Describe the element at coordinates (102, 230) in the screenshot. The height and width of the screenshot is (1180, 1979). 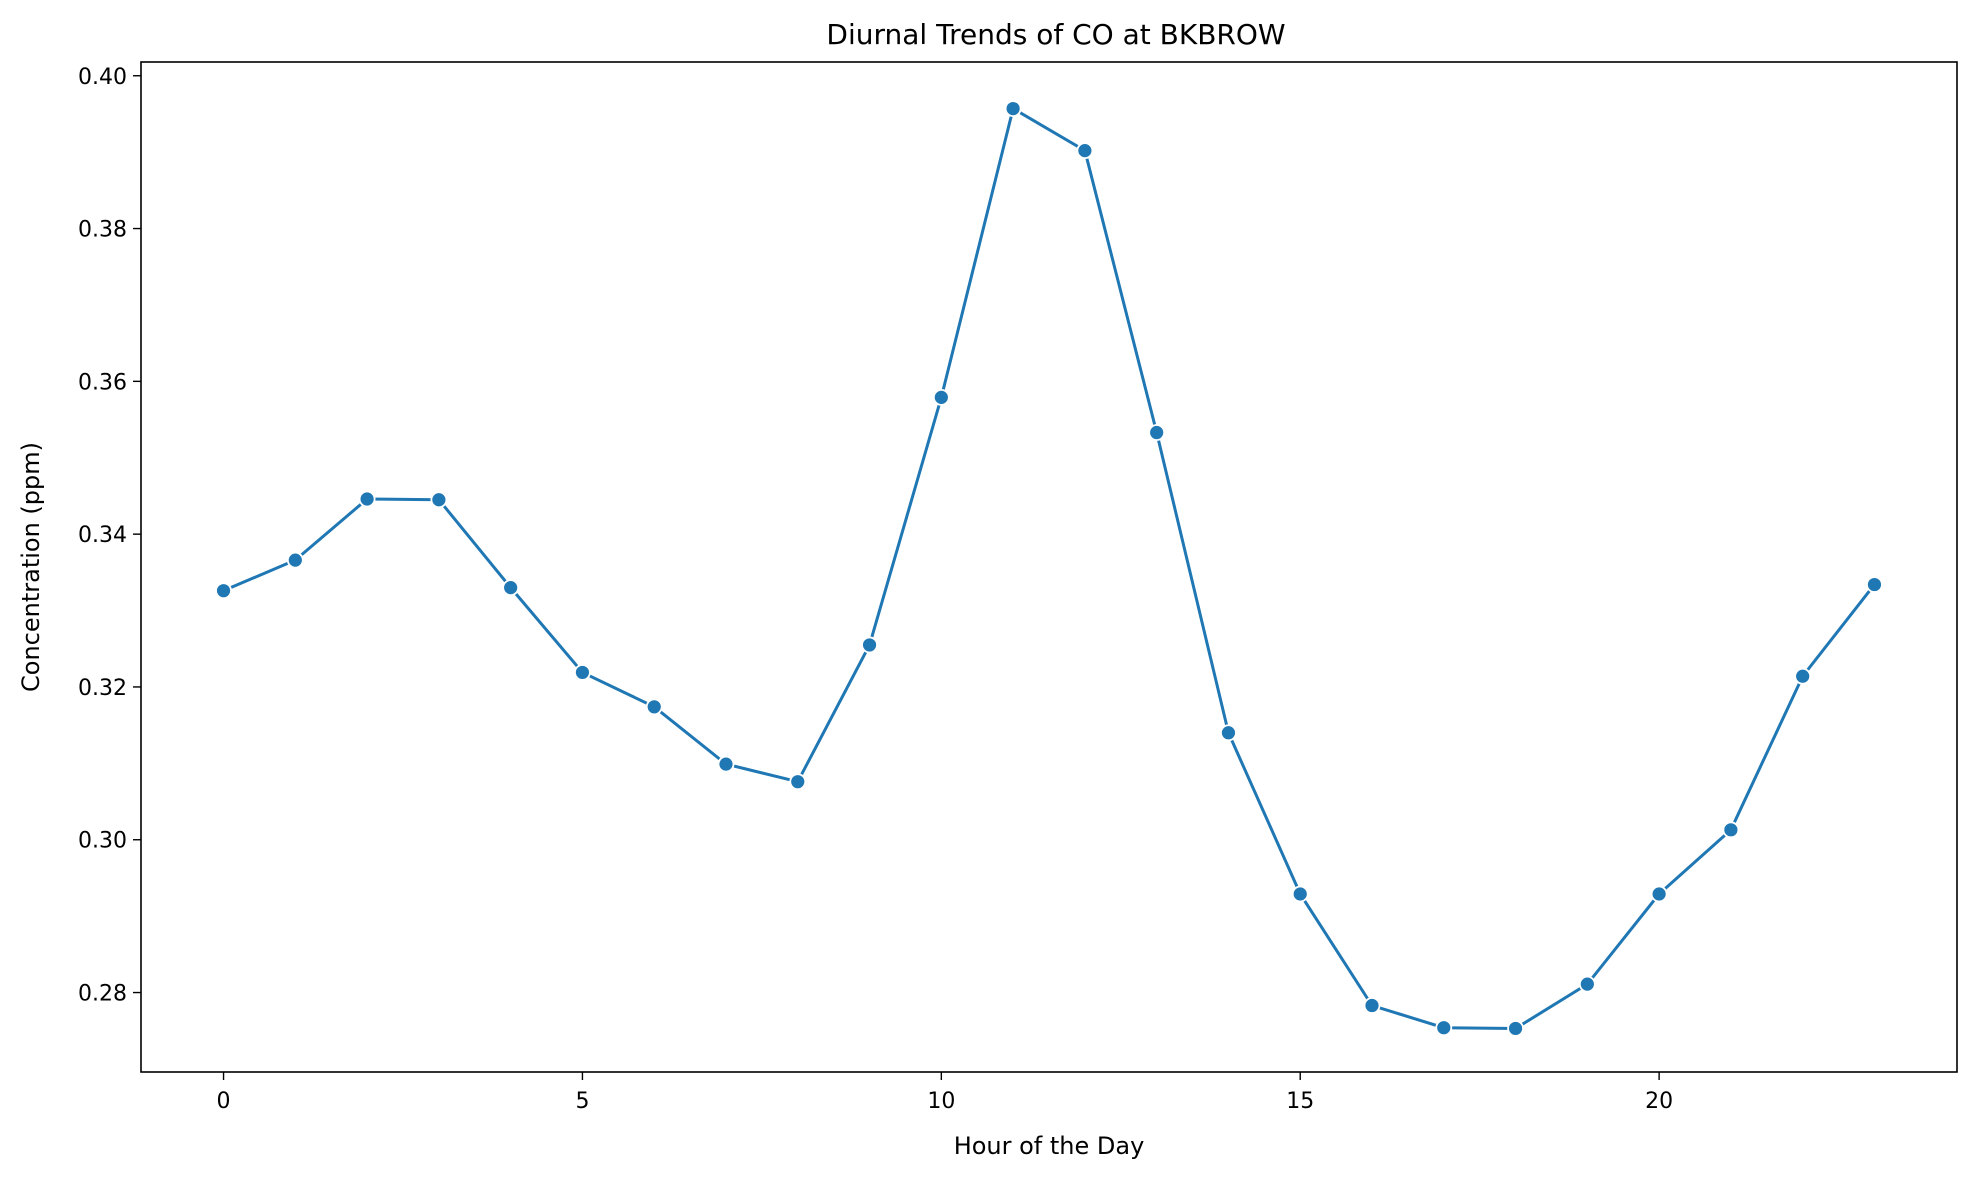
I see `y-tick-label: 0.38` at that location.